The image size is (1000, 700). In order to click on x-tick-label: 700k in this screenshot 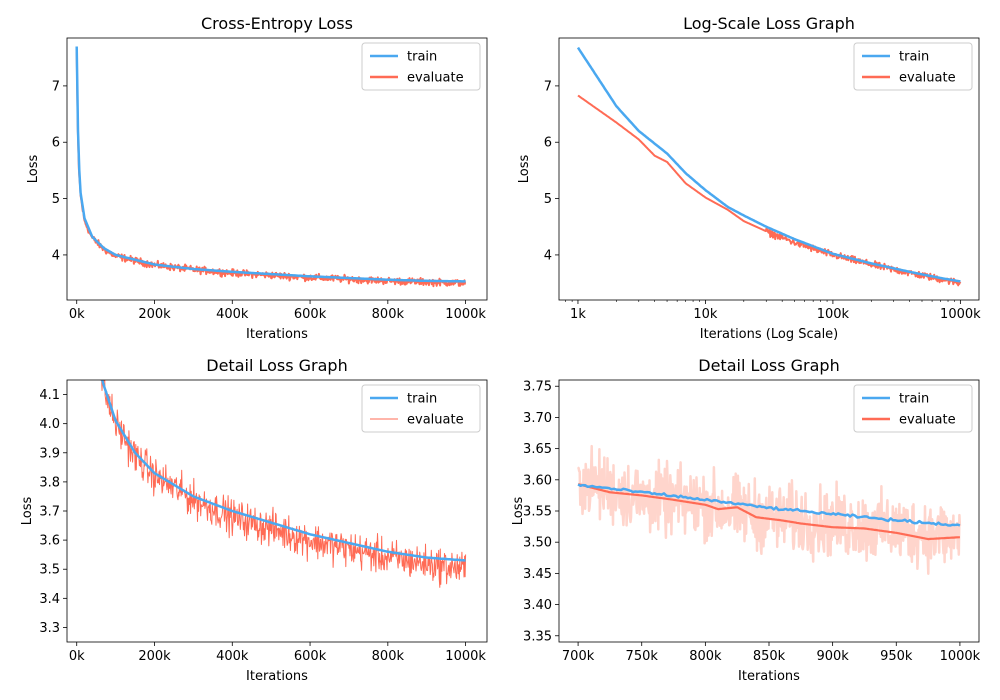, I will do `click(578, 656)`.